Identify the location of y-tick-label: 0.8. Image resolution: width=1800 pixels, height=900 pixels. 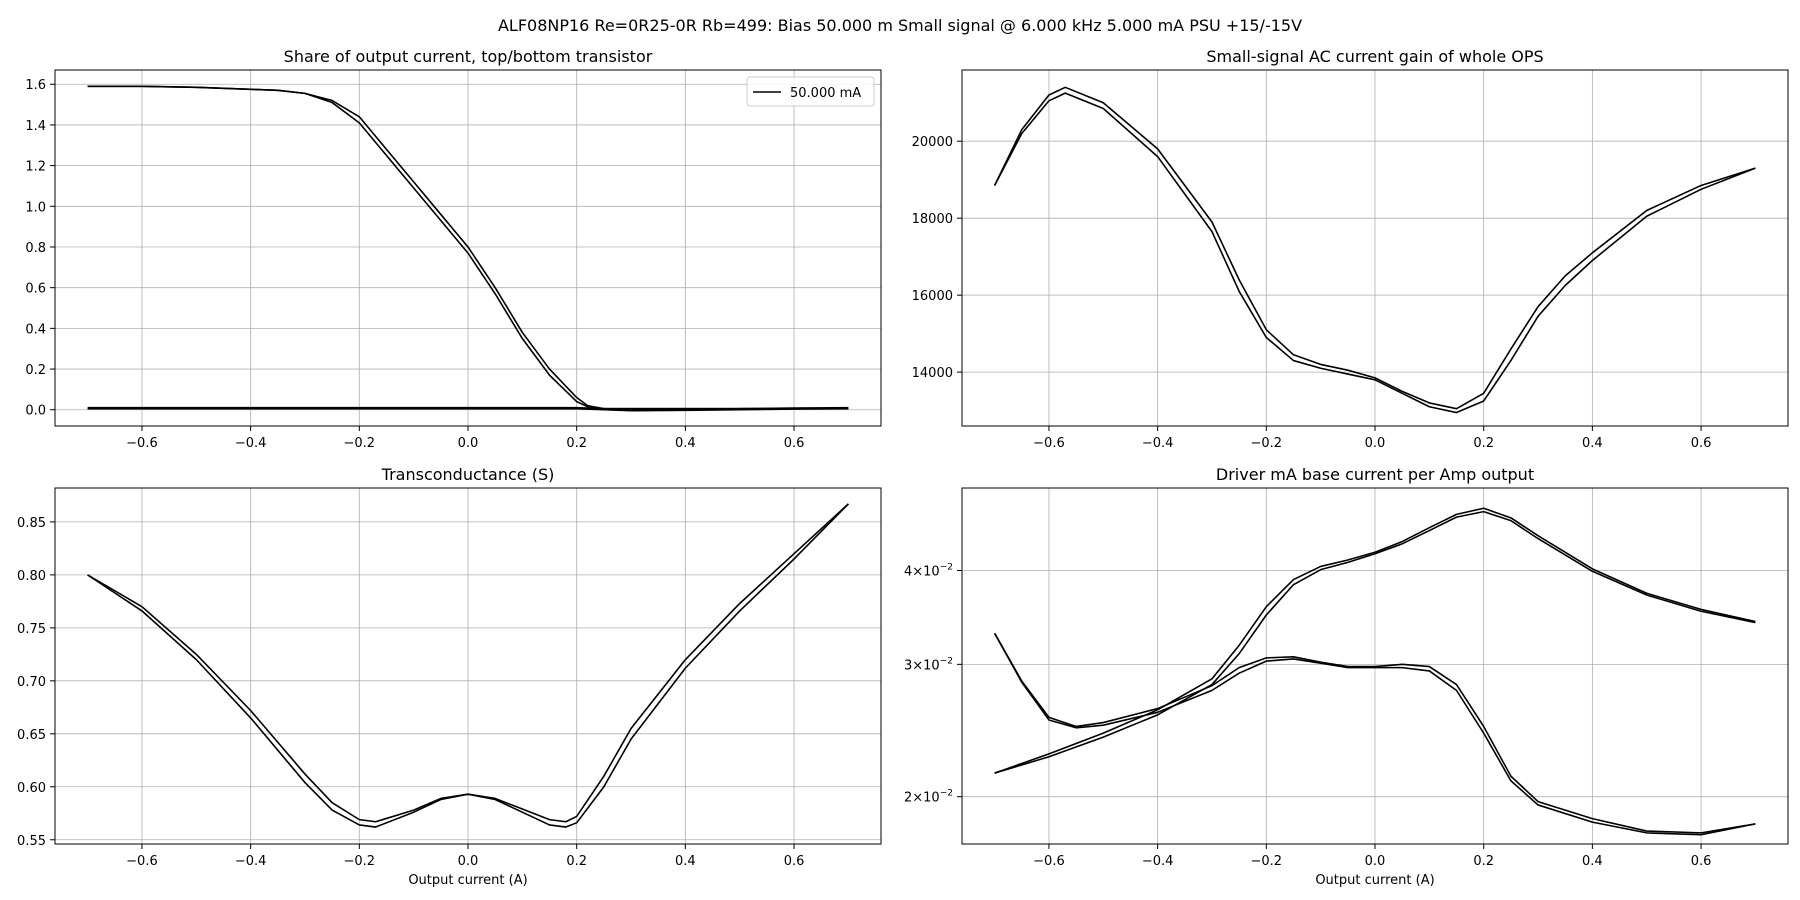
(35, 248).